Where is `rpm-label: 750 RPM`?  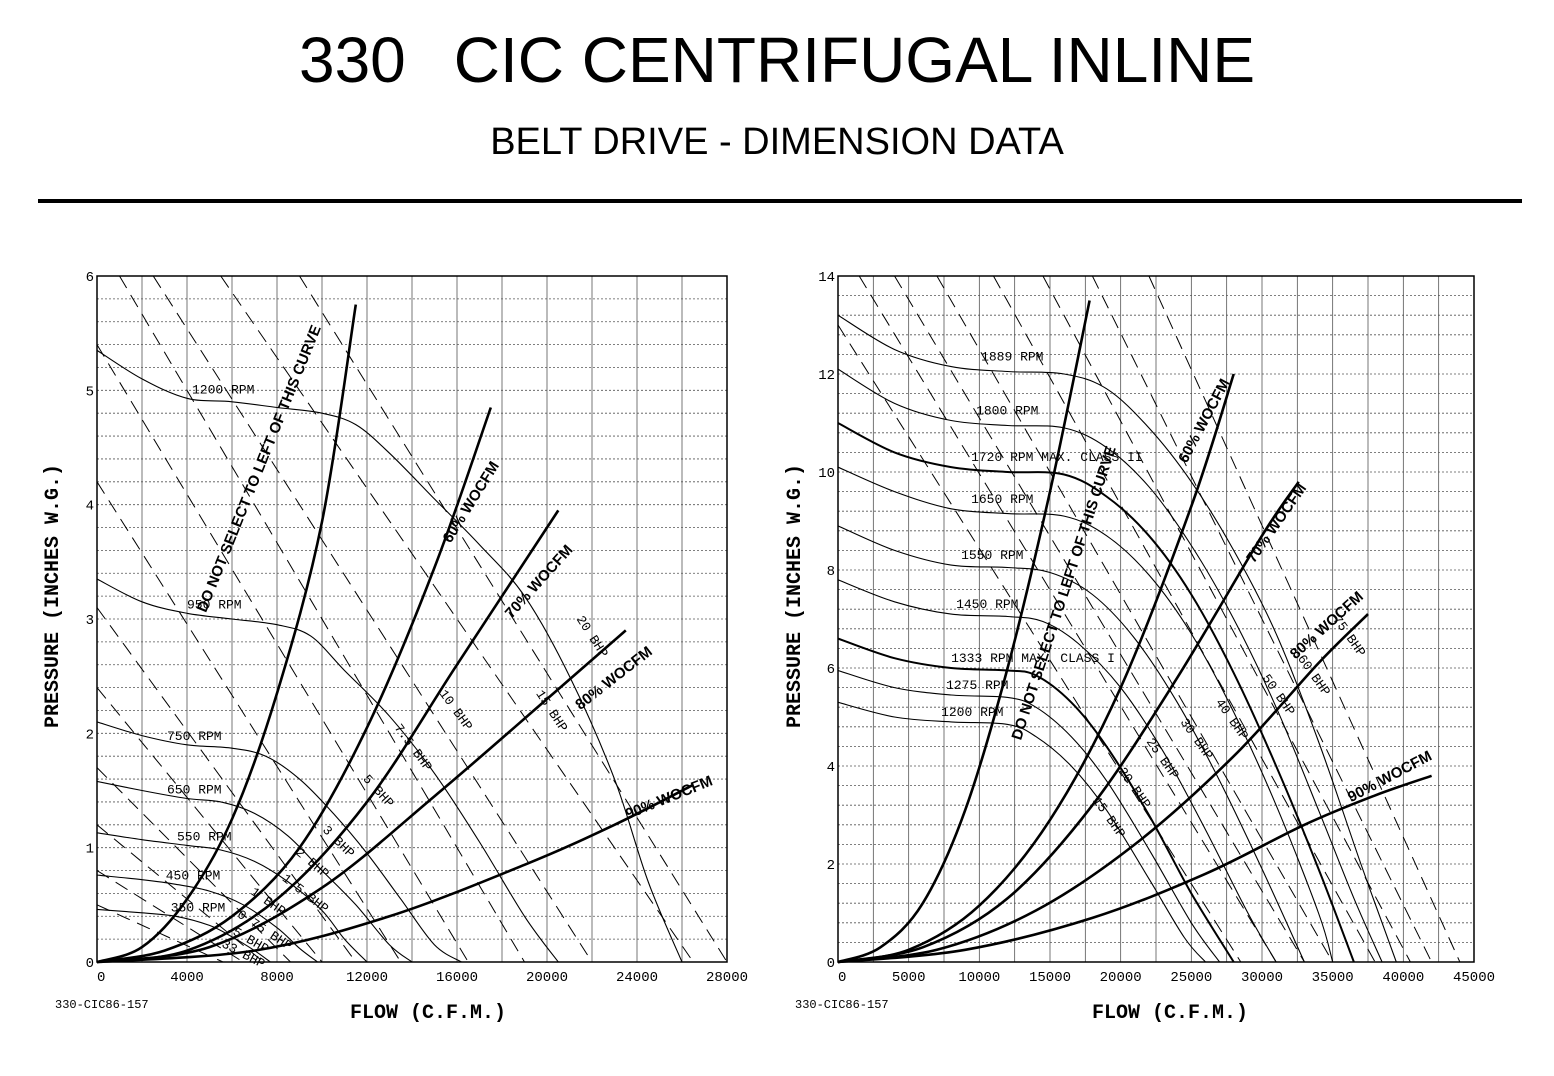 rpm-label: 750 RPM is located at coordinates (194, 736).